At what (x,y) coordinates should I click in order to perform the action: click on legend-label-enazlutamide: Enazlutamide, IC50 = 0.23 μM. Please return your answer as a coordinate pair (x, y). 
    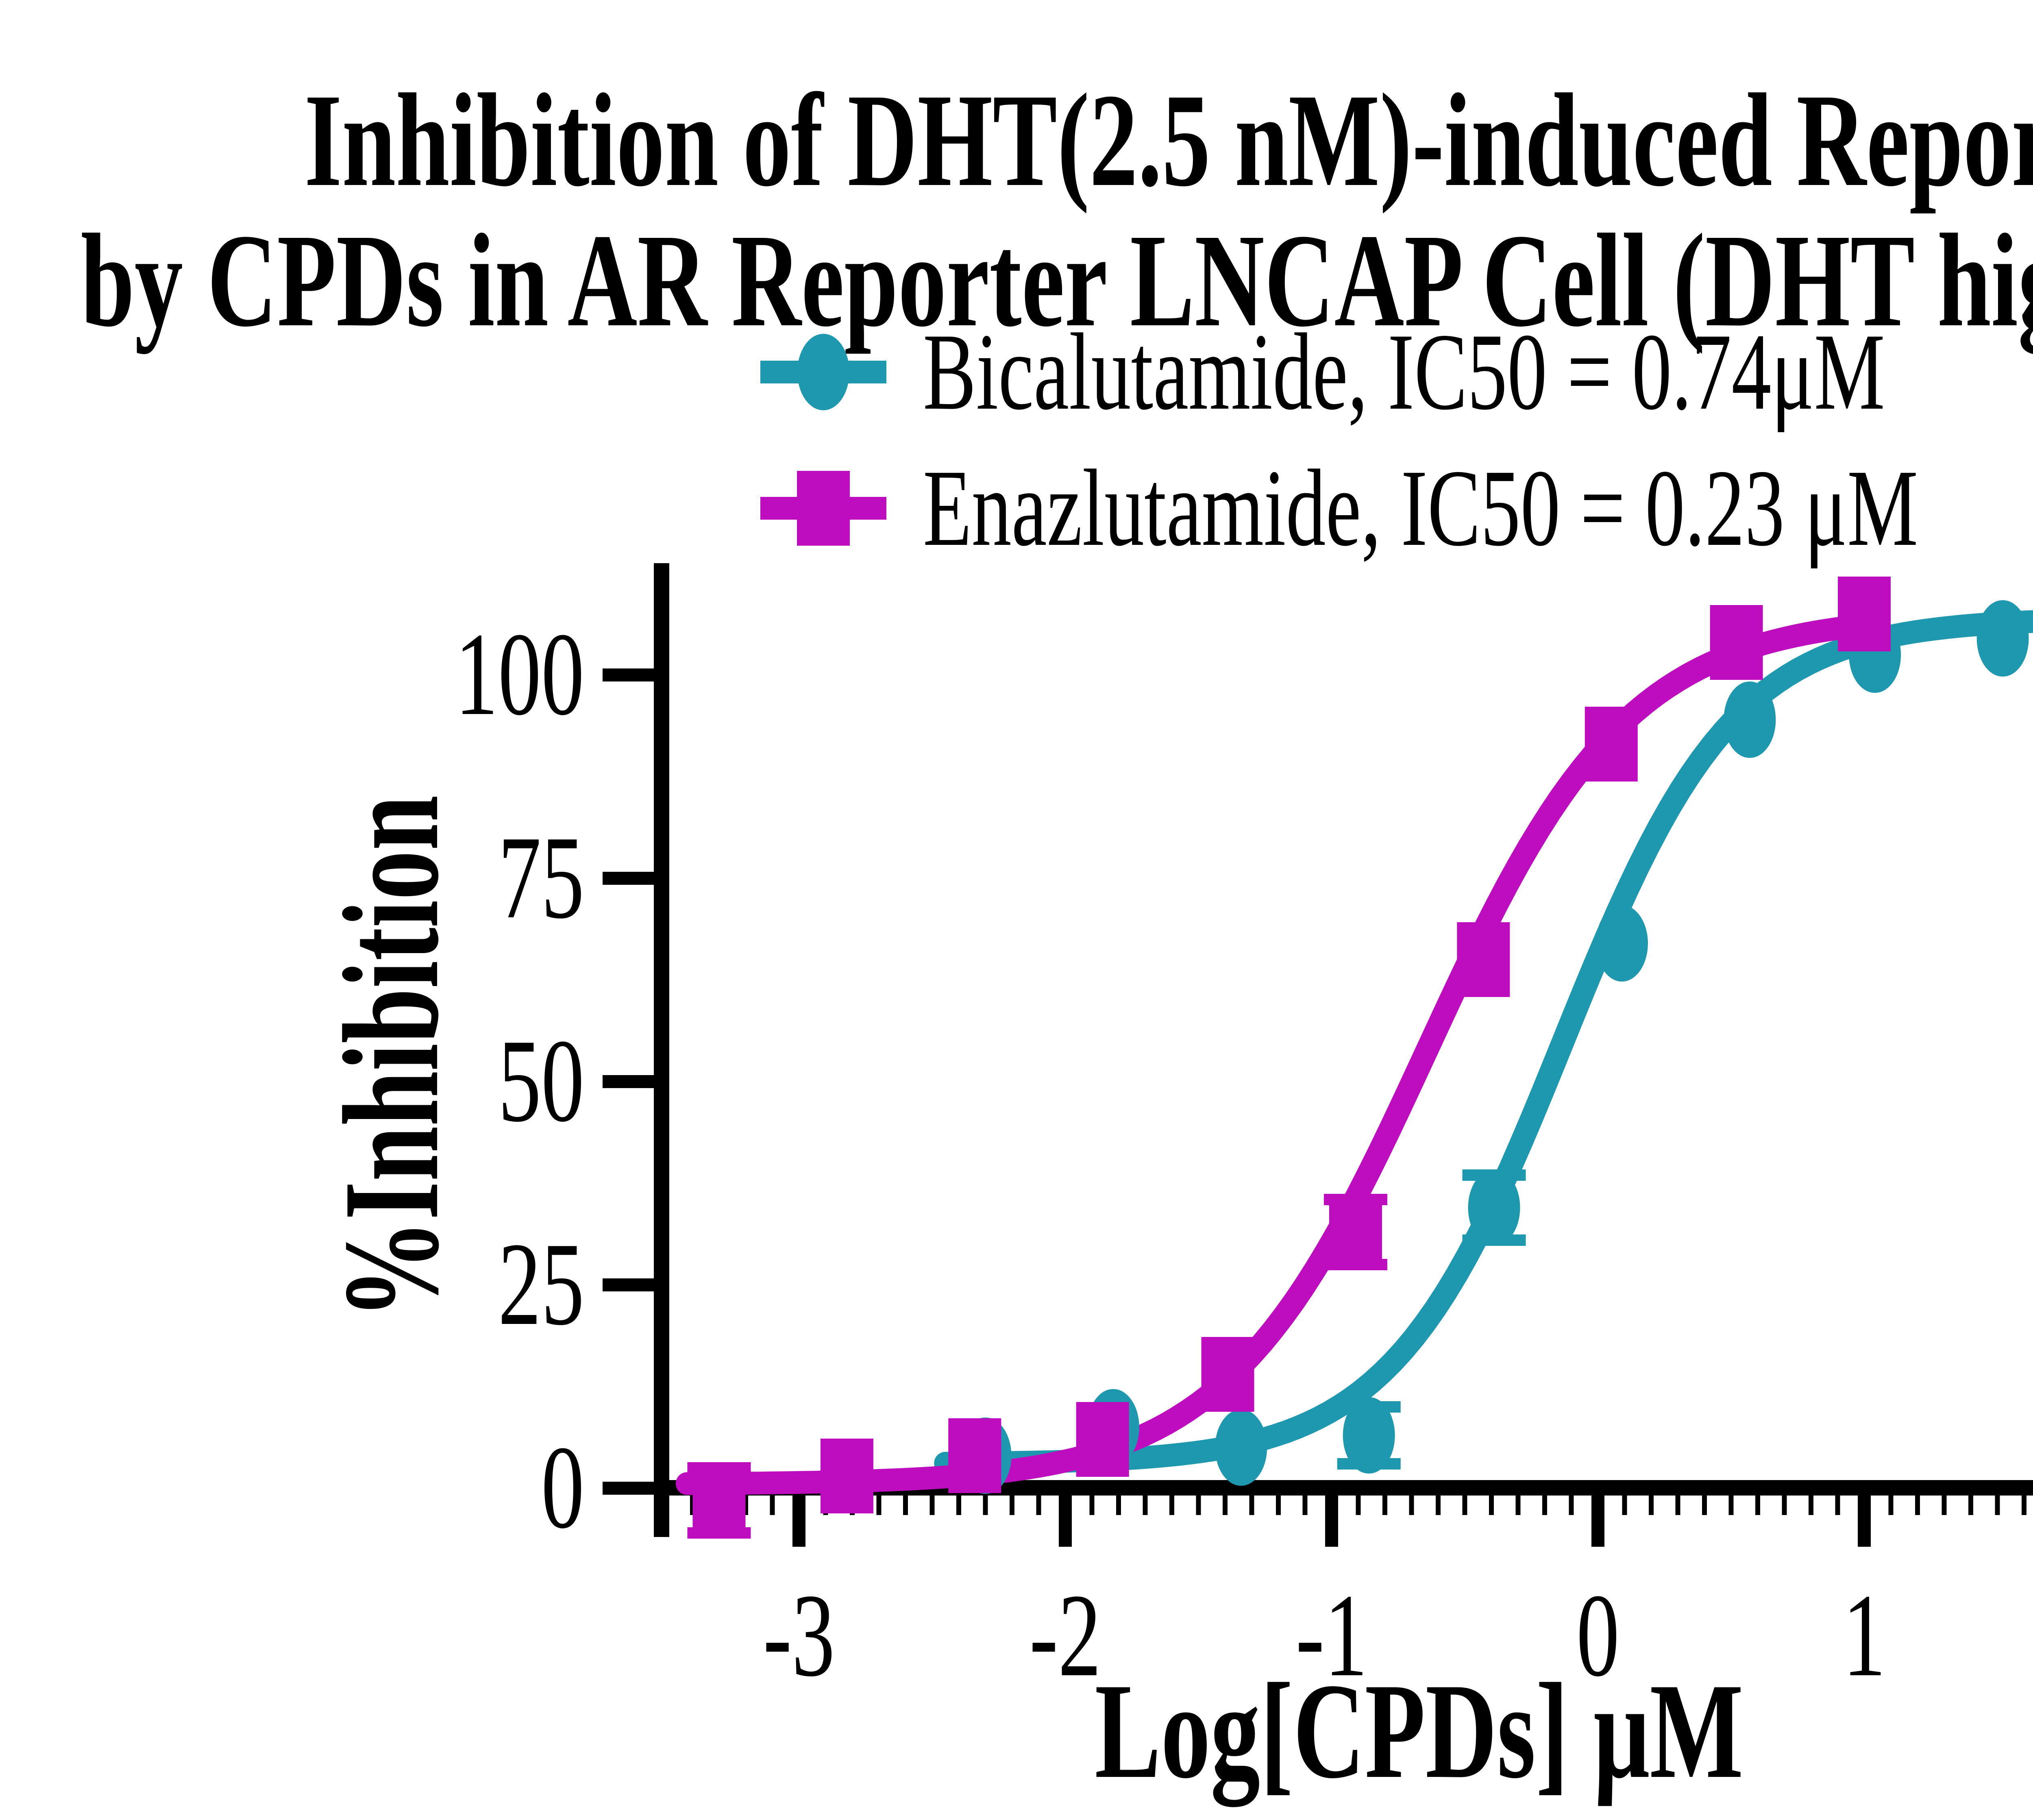
    Looking at the image, I should click on (1420, 509).